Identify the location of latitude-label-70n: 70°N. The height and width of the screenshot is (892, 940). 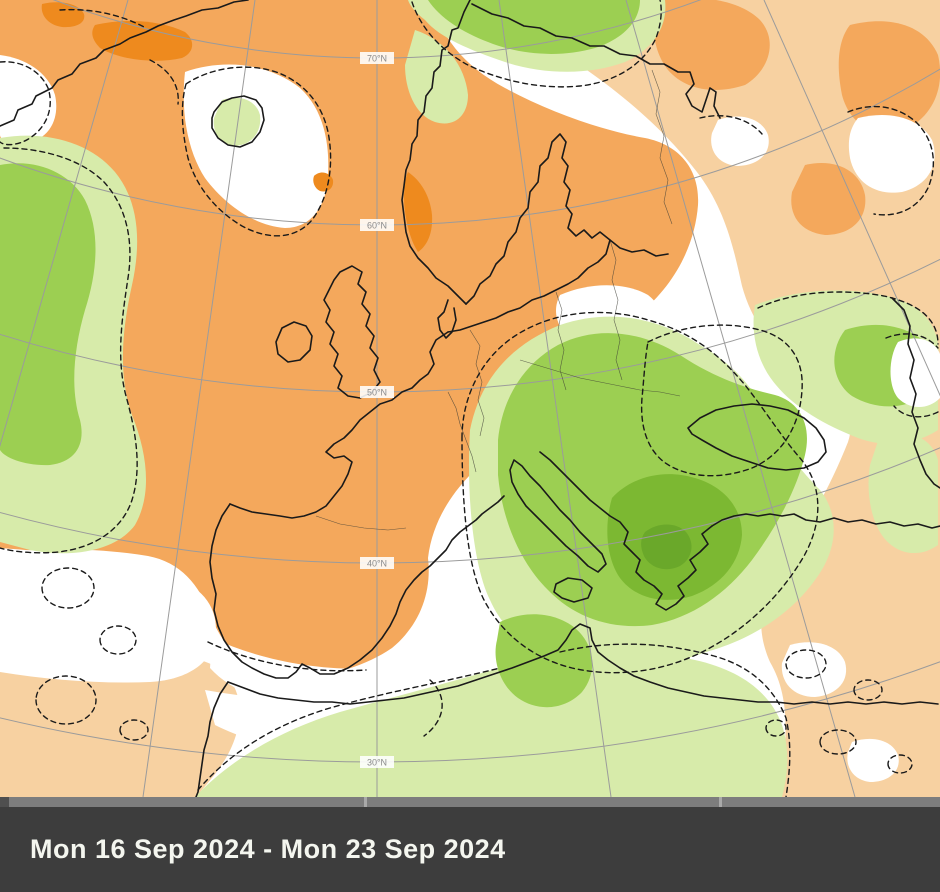
(377, 58).